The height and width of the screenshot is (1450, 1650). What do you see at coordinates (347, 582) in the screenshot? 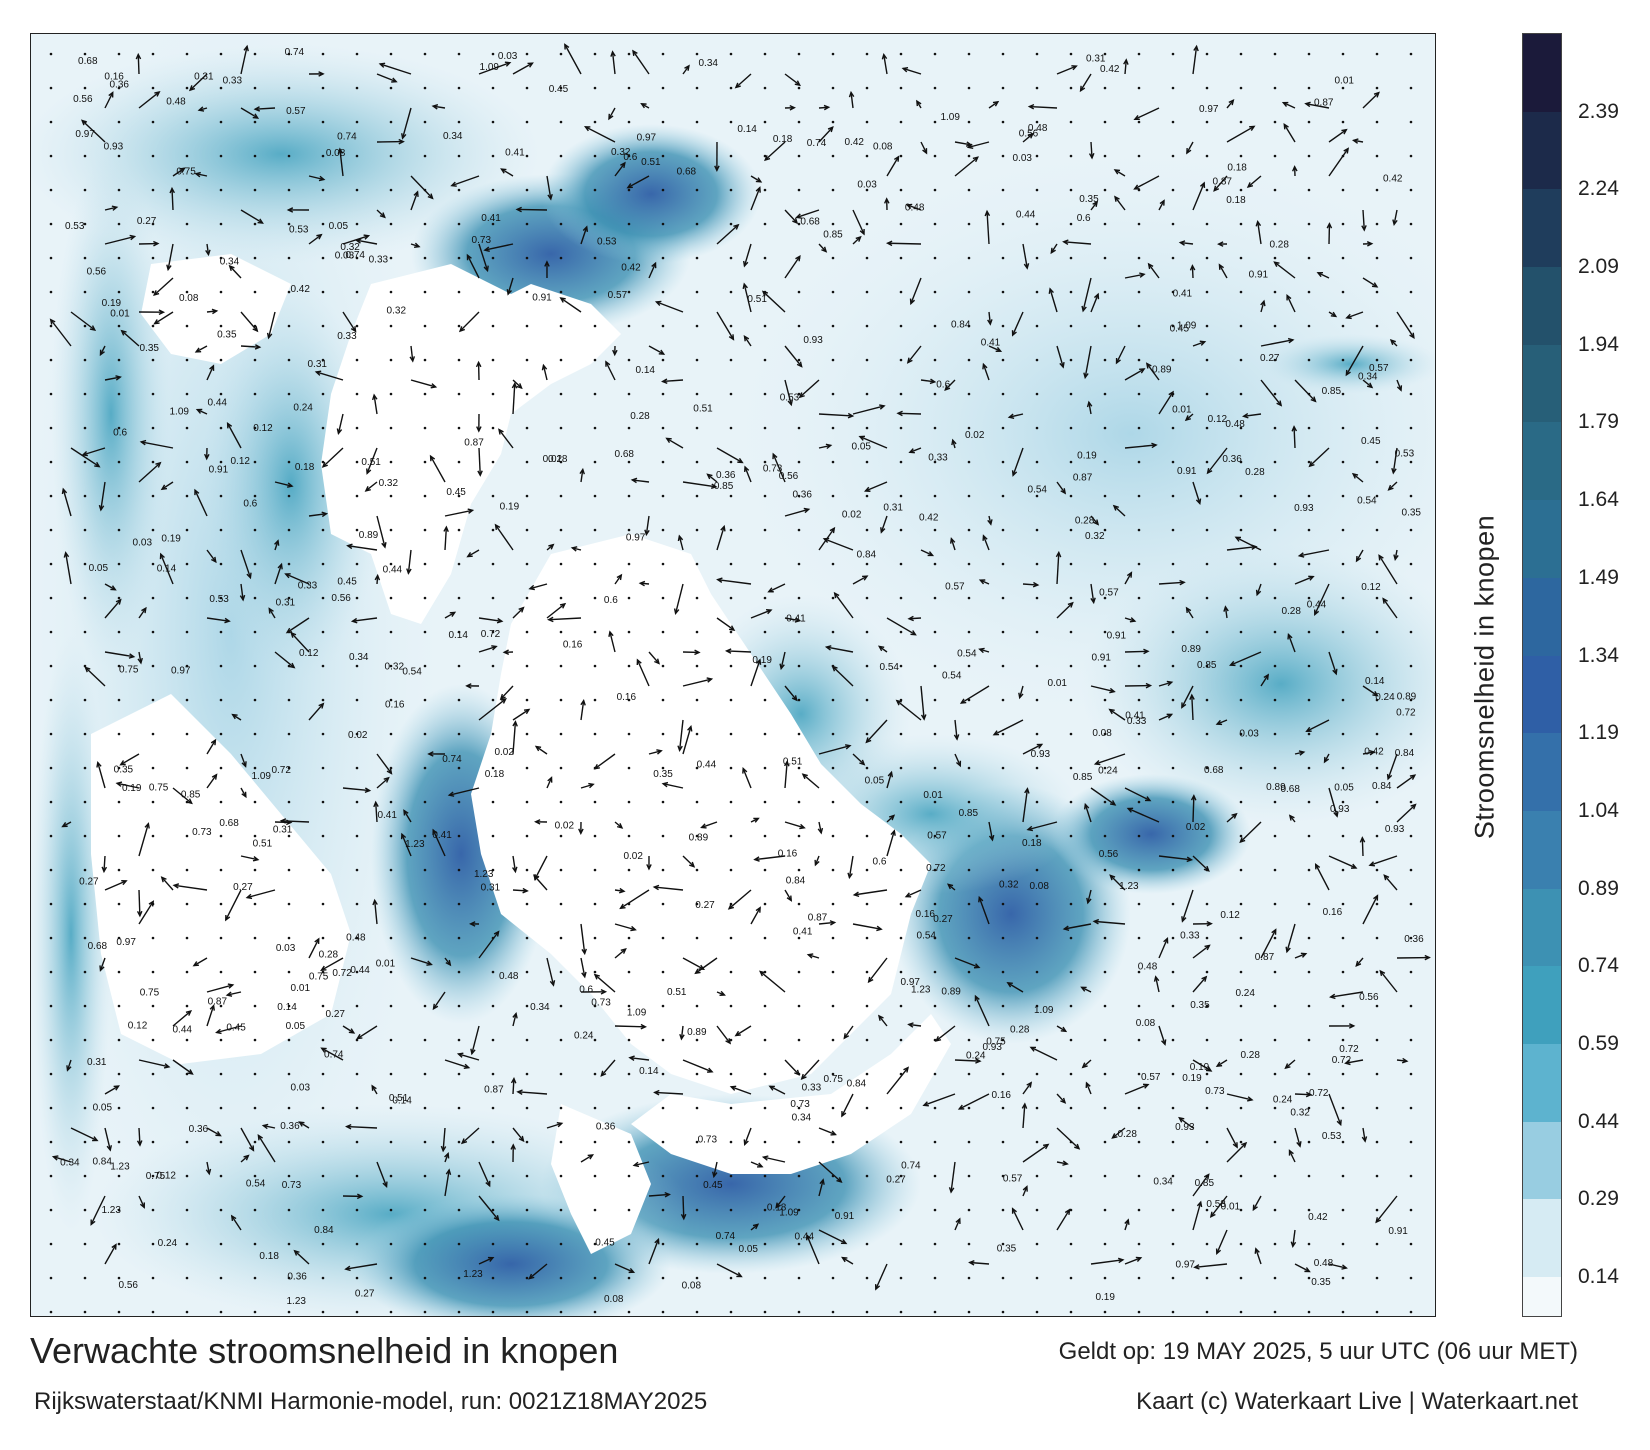
I see `speed-label: 0.45` at bounding box center [347, 582].